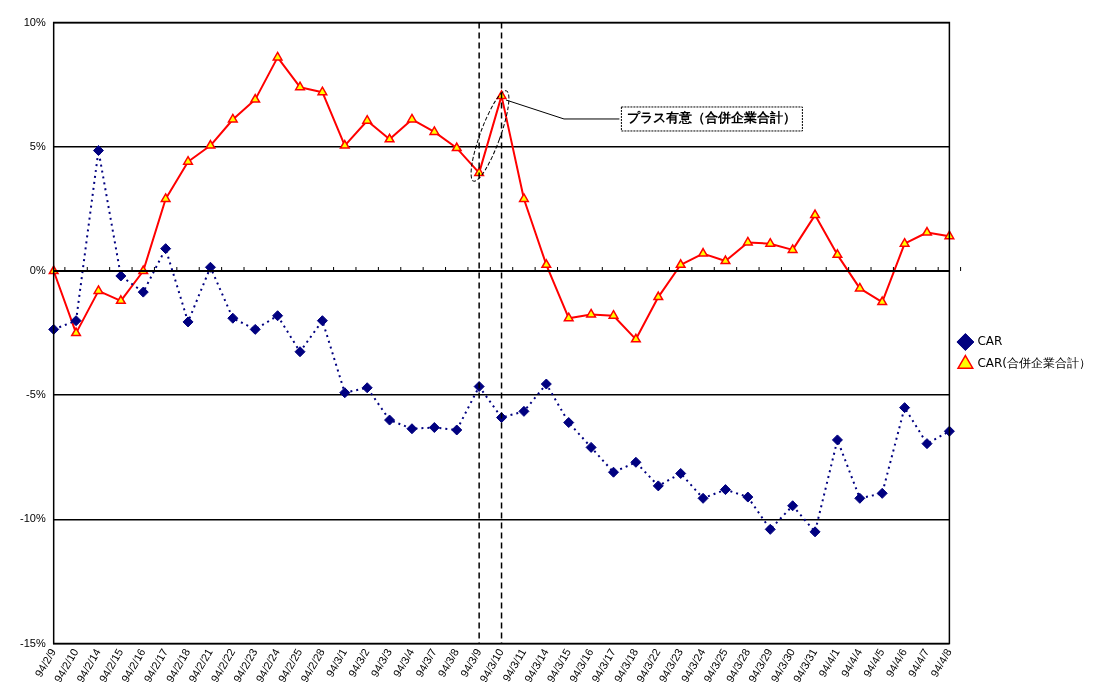 The height and width of the screenshot is (695, 1113). What do you see at coordinates (34, 21) in the screenshot?
I see `y-tick-label: 10%` at bounding box center [34, 21].